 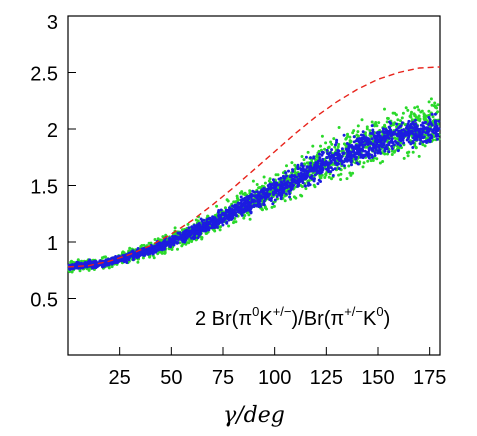 I want to click on y-tick-label: 2.5, so click(x=44, y=75).